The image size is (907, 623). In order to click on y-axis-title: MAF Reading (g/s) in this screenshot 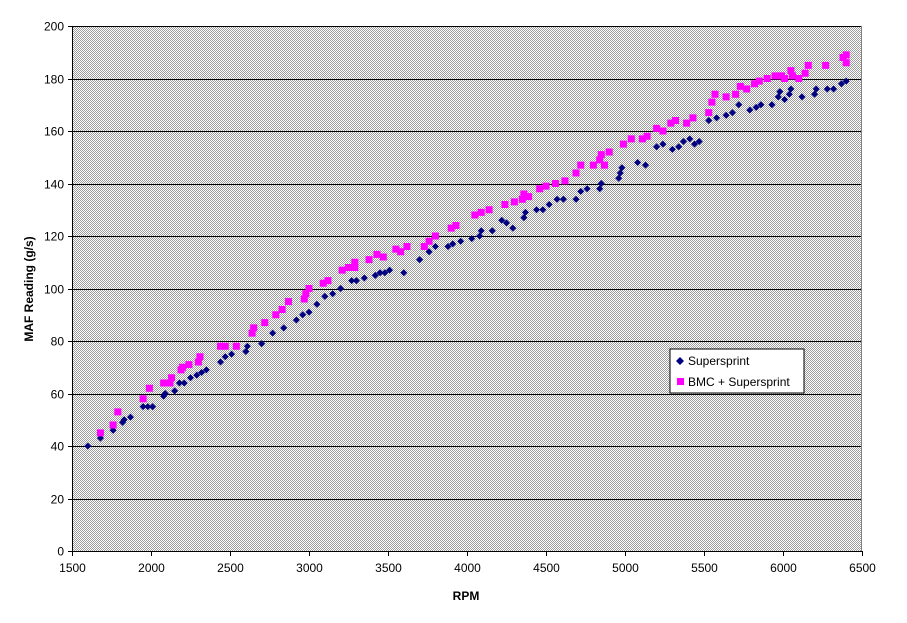, I will do `click(29, 288)`.